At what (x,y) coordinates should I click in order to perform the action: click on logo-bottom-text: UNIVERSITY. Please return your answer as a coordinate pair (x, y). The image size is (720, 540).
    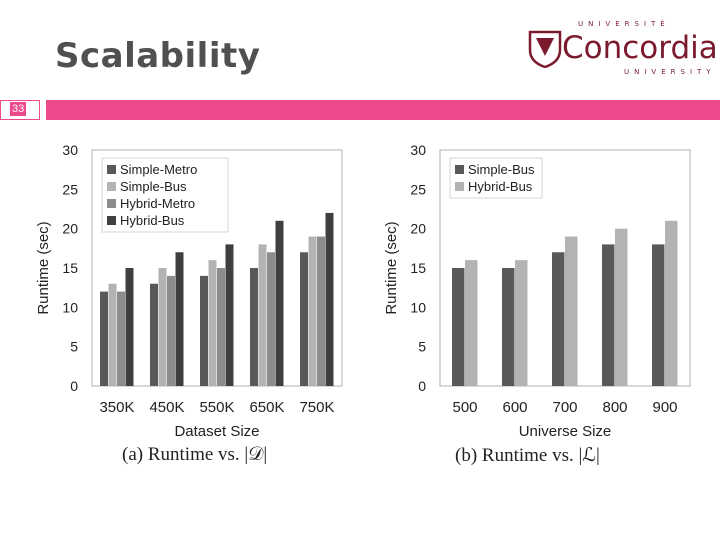
    Looking at the image, I should click on (670, 72).